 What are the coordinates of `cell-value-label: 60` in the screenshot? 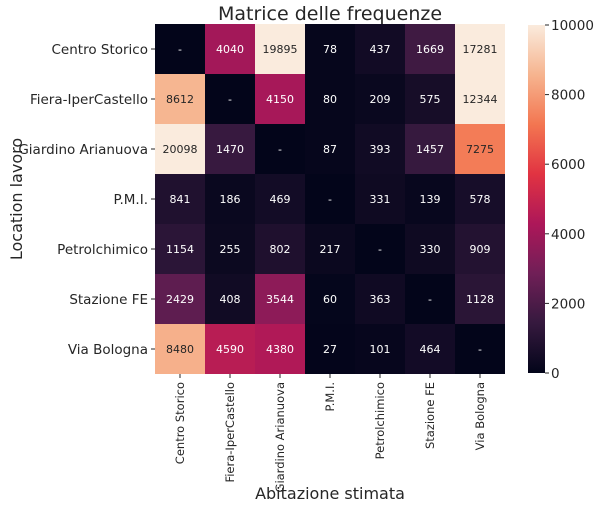 It's located at (330, 299).